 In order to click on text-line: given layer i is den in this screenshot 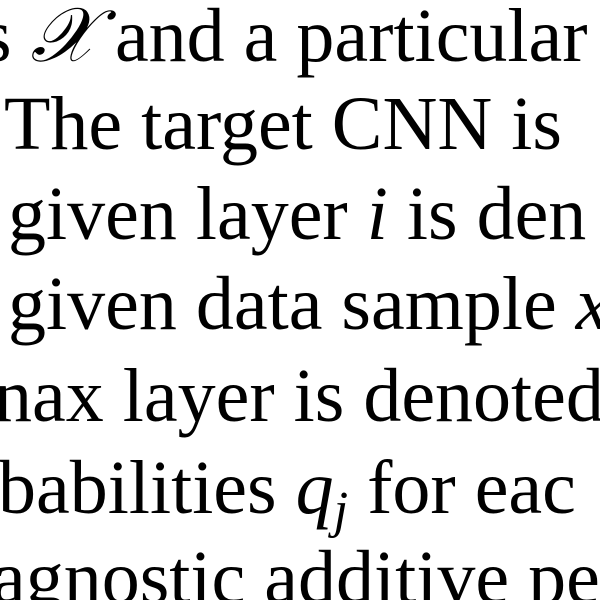, I will do `click(297, 214)`.